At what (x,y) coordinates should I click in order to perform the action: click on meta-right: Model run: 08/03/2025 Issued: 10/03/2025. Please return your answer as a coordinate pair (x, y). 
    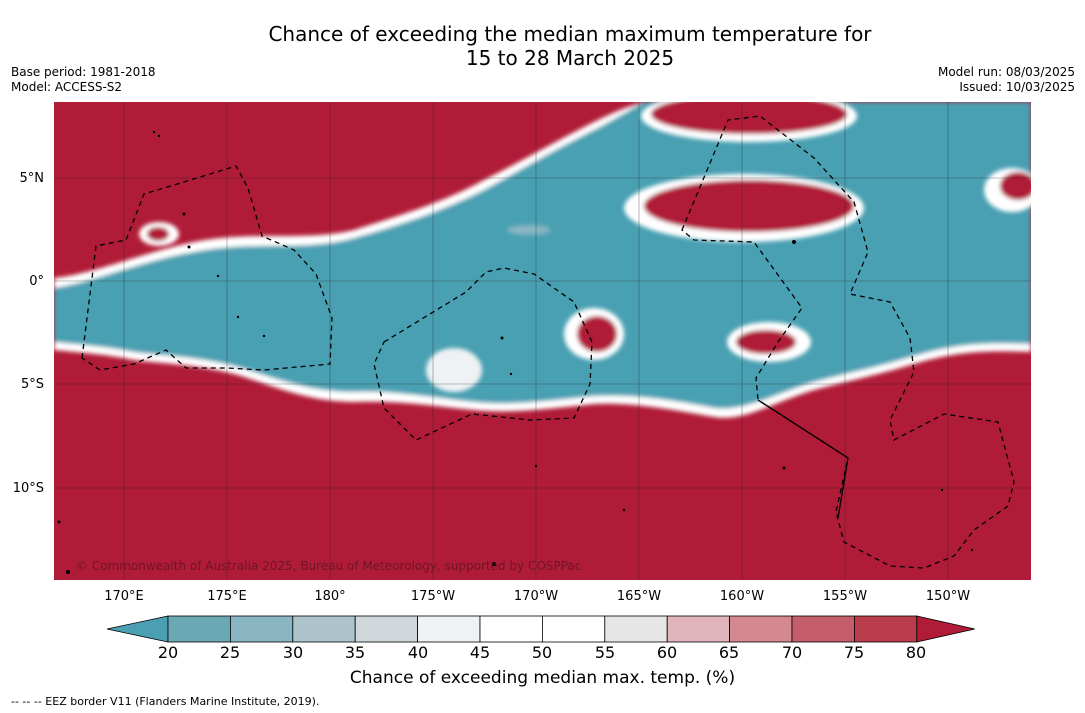
    Looking at the image, I should click on (1006, 80).